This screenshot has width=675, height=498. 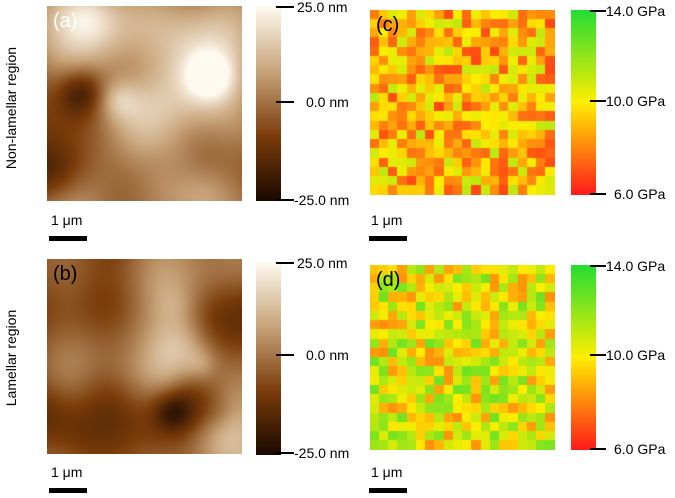 What do you see at coordinates (67, 220) in the screenshot?
I see `scale-label-a: 1 μm` at bounding box center [67, 220].